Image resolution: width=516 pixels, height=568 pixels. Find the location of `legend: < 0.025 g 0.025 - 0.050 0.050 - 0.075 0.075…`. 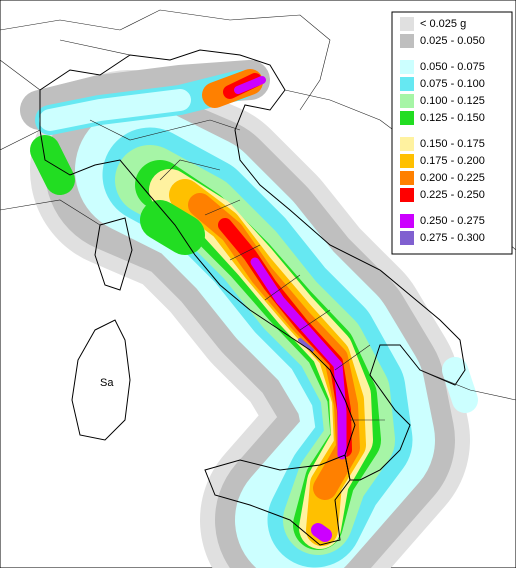

legend: < 0.025 g 0.025 - 0.050 0.050 - 0.075 0.075… is located at coordinates (442, 131).